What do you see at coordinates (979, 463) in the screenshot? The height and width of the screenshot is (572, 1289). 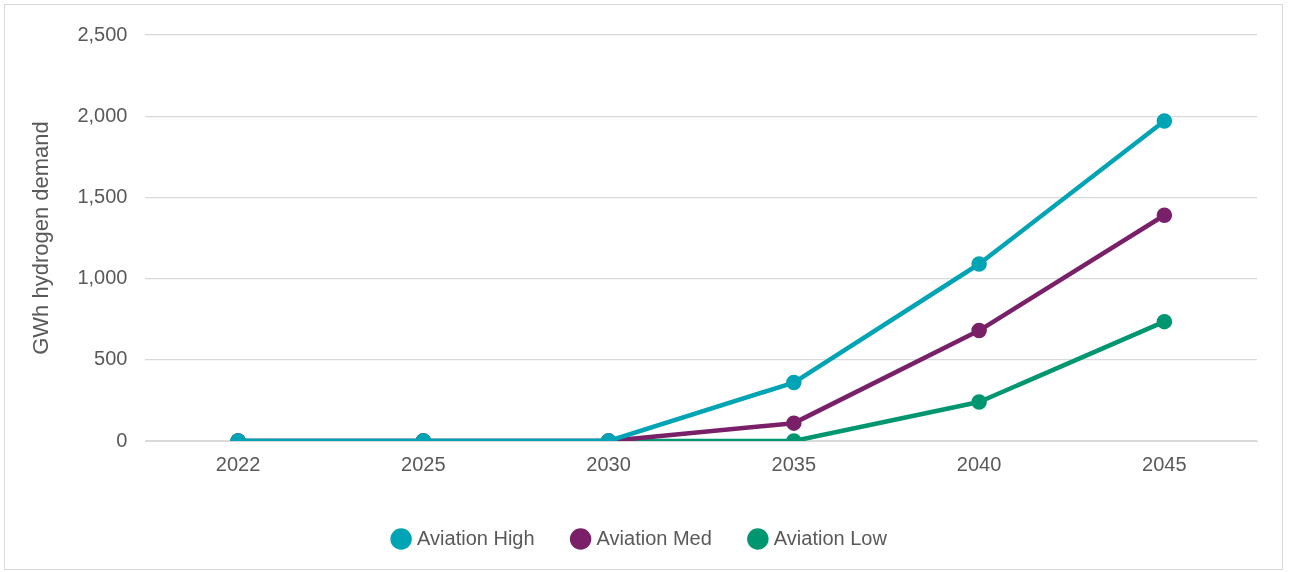 I see `x-tick-label: 2040` at bounding box center [979, 463].